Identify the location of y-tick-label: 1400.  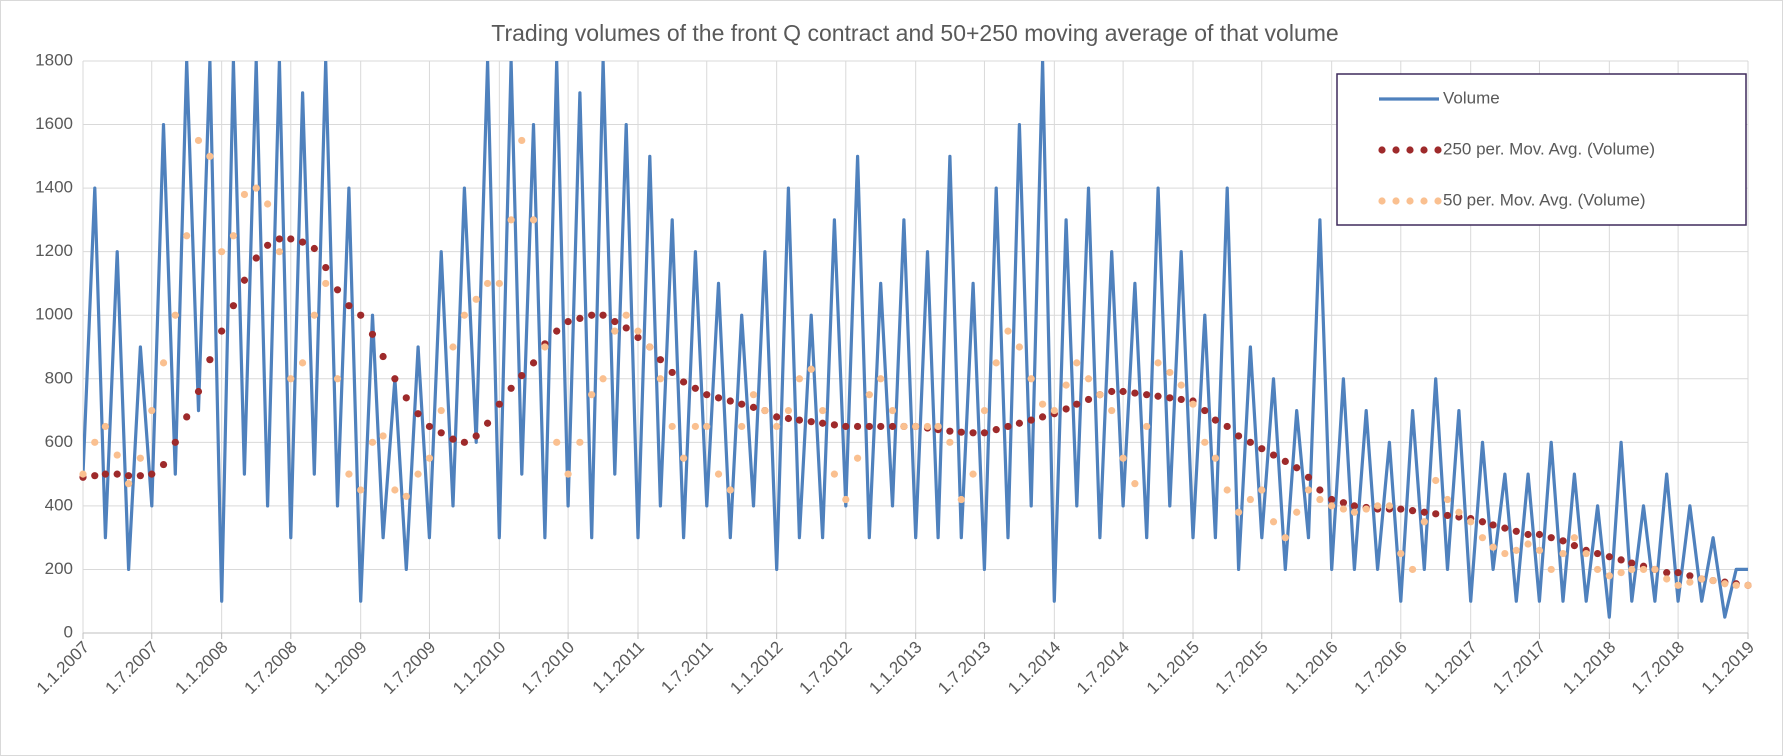
(54, 187).